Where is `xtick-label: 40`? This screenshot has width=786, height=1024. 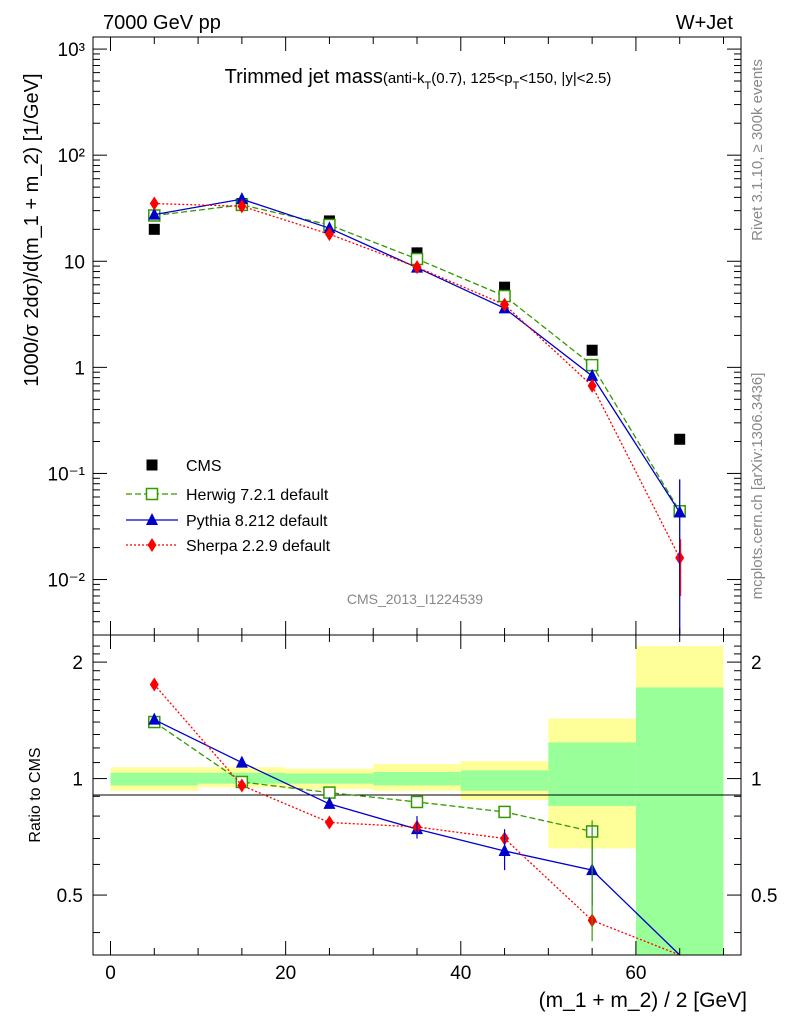 xtick-label: 40 is located at coordinates (460, 973).